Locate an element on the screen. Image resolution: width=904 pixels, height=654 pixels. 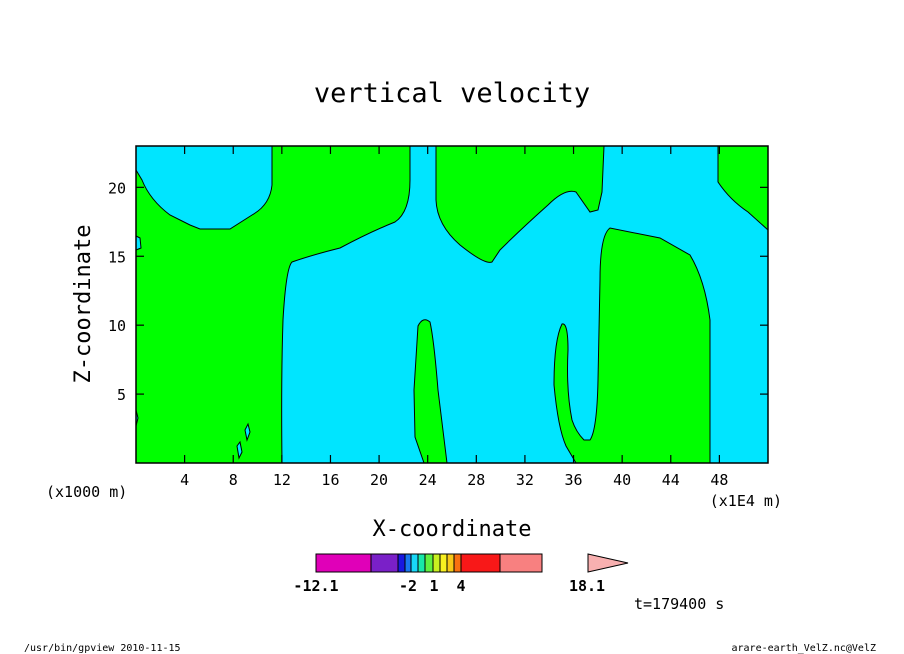
region-upper-left is located at coordinates (204, 187).